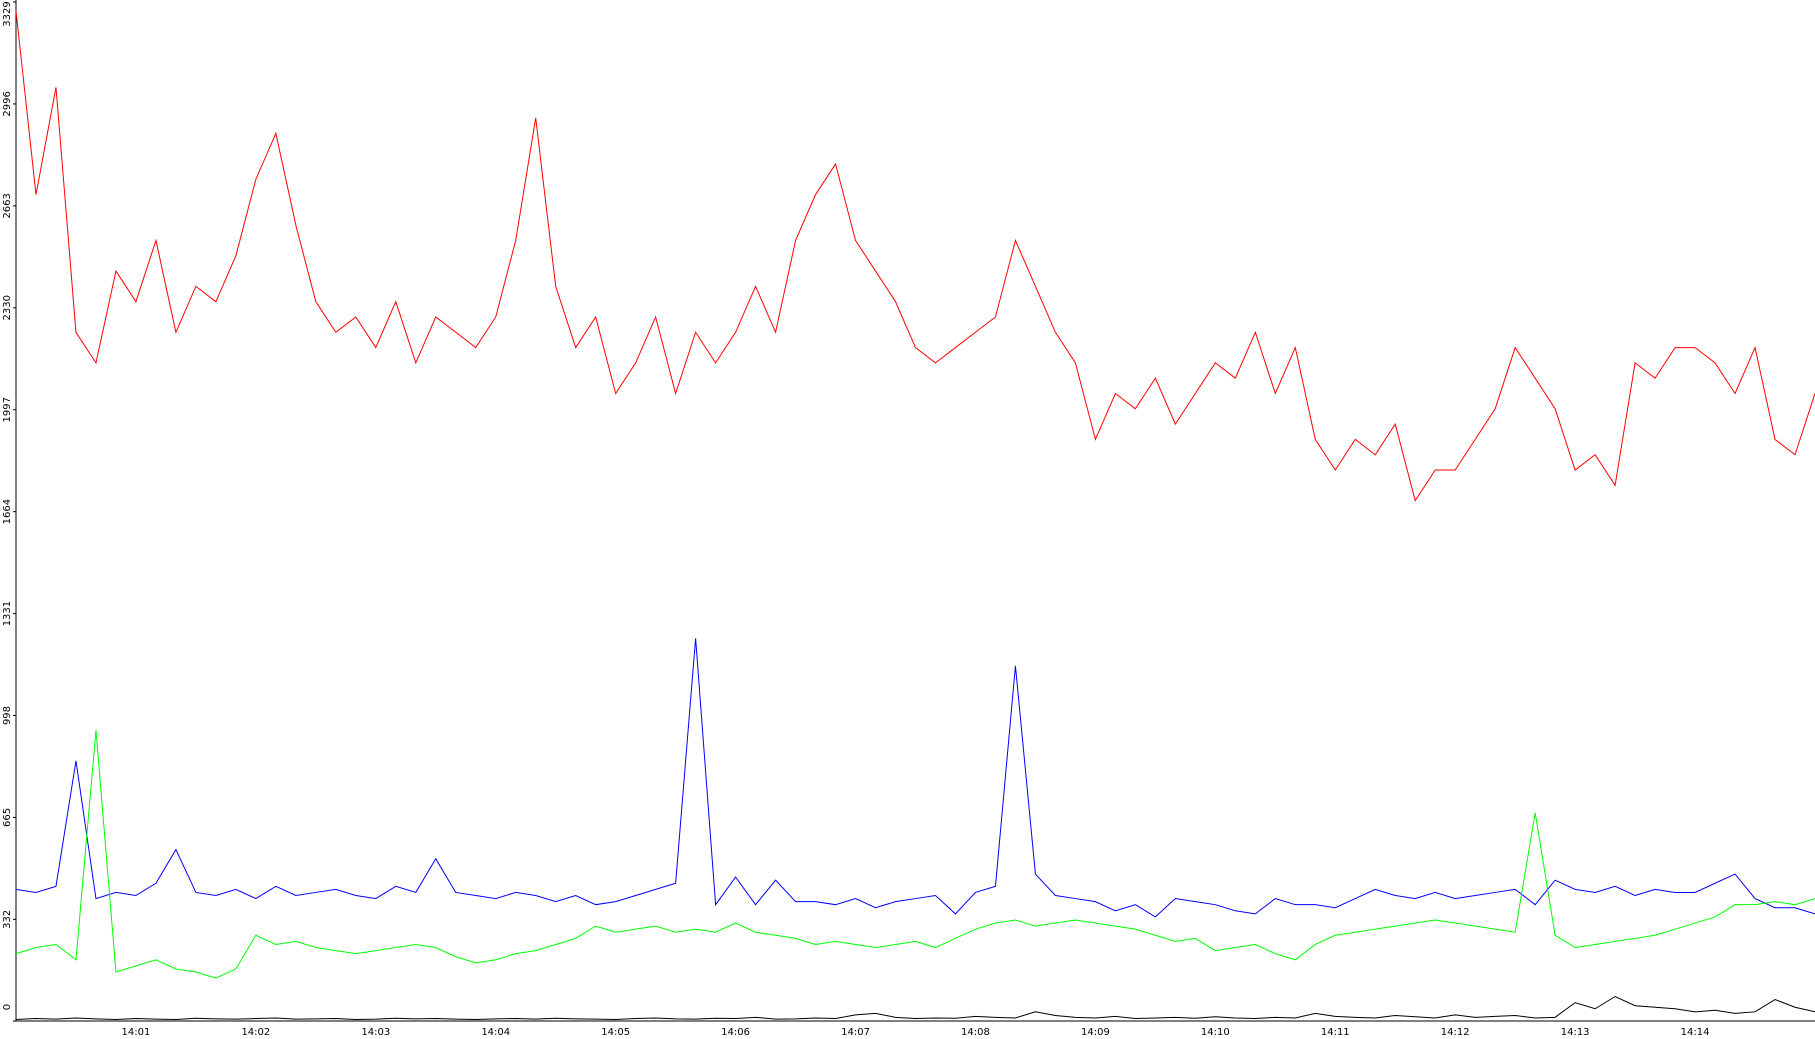 The image size is (1815, 1039). What do you see at coordinates (7, 307) in the screenshot?
I see `y-tick-label: 2330` at bounding box center [7, 307].